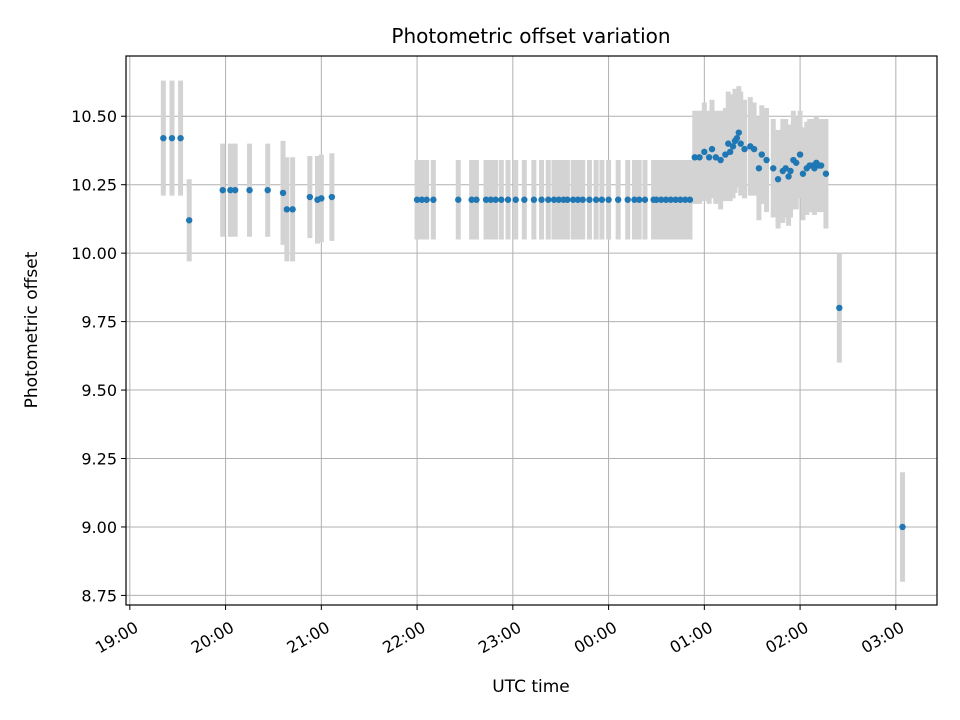 The height and width of the screenshot is (720, 960). What do you see at coordinates (99, 595) in the screenshot?
I see `y-tick-label: 8.75` at bounding box center [99, 595].